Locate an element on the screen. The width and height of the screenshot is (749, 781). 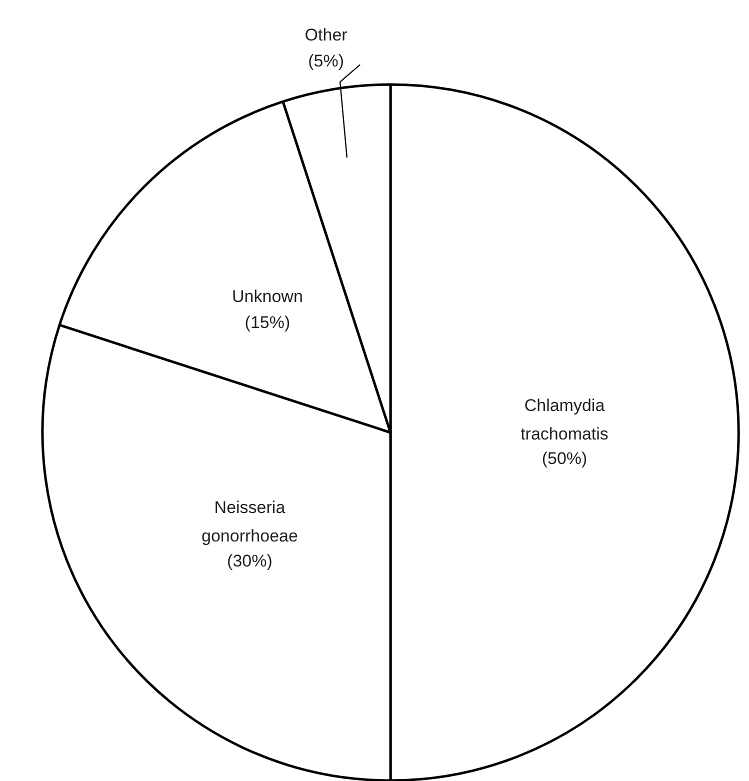
data-label: (50%) is located at coordinates (565, 458).